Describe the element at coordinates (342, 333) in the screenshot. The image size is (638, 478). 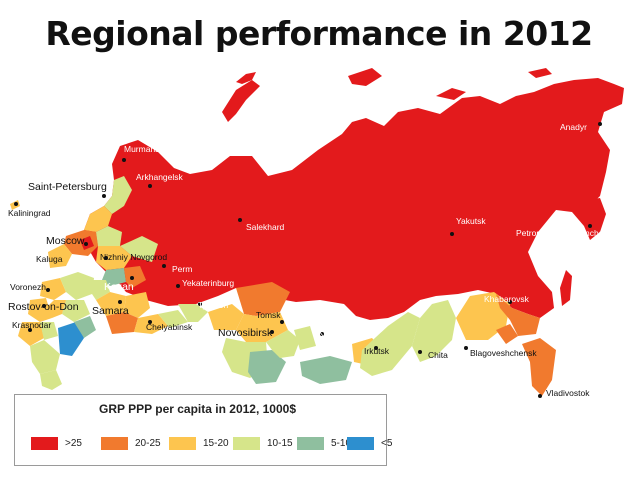
I see `label-krasnoyarsk: Krasnoyarsk` at that location.